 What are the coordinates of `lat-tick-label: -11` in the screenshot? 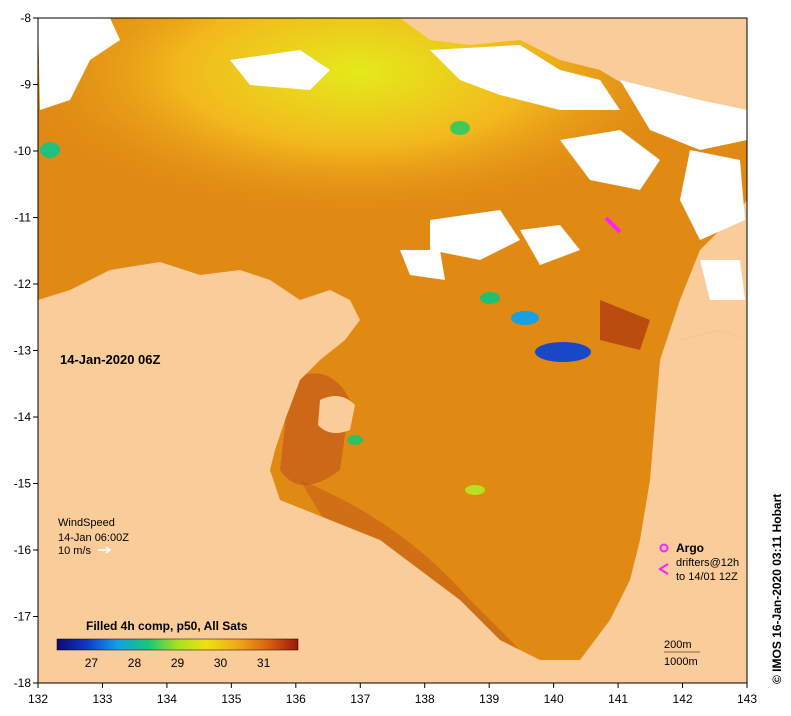 It's located at (23, 218).